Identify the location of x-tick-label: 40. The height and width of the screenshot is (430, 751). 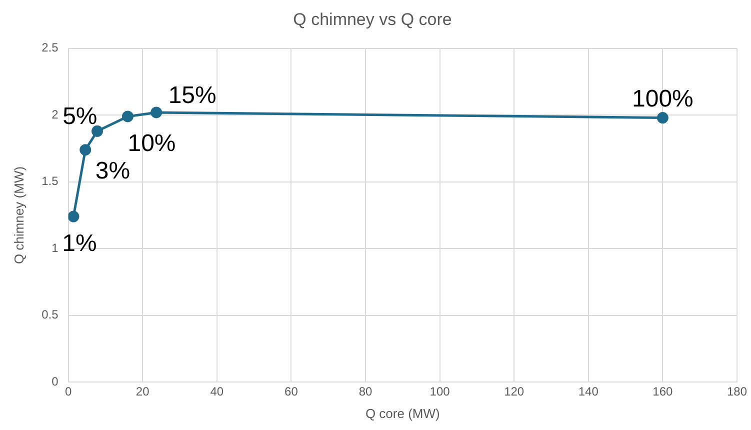
(217, 391).